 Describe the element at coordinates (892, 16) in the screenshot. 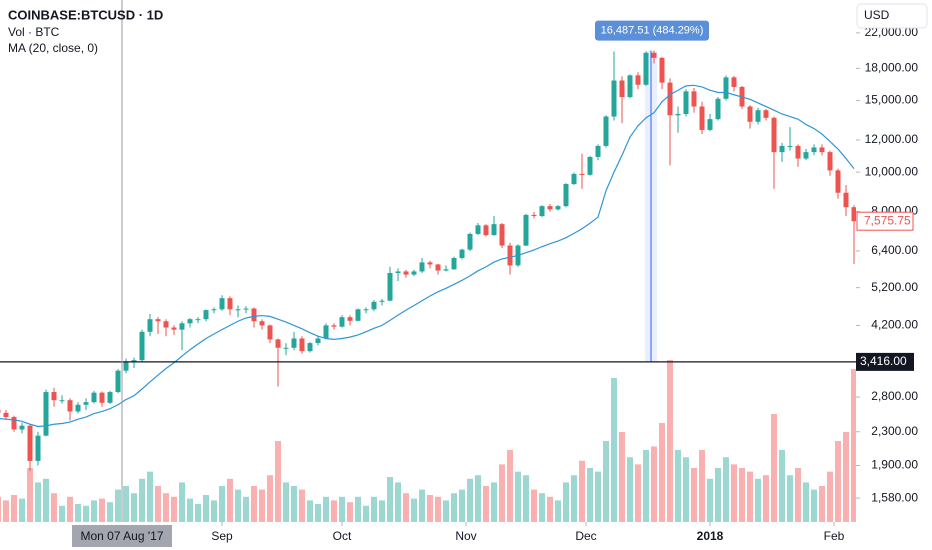

I see `currency-box` at that location.